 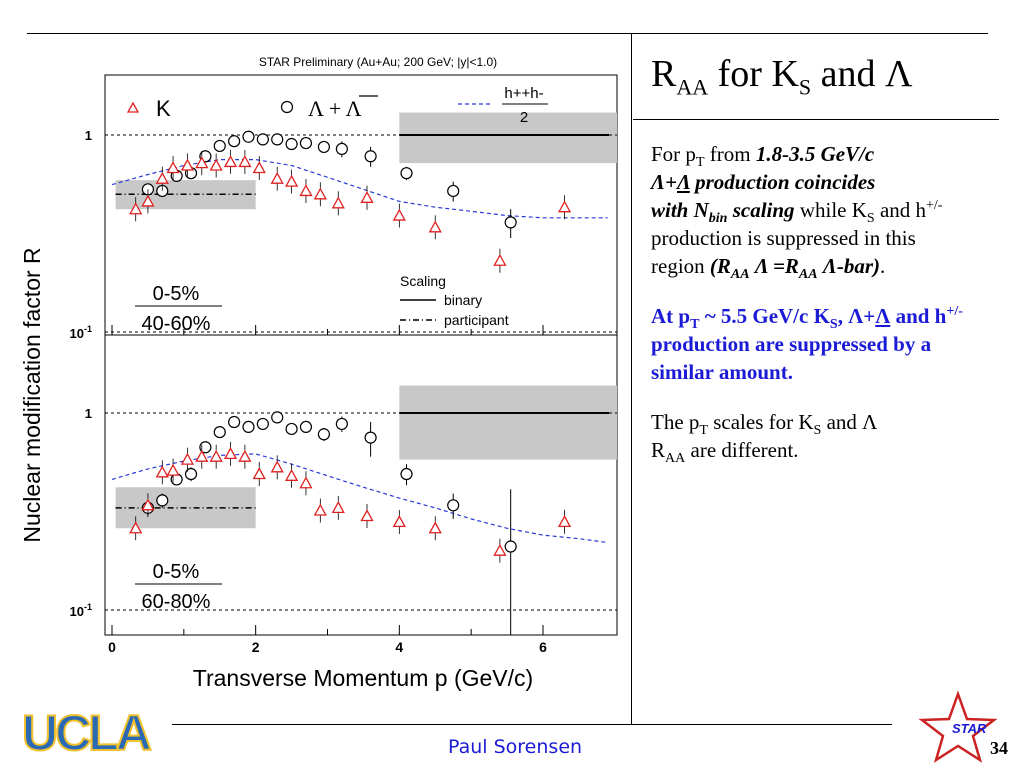 What do you see at coordinates (969, 728) in the screenshot?
I see `star-logo-text: STAR` at bounding box center [969, 728].